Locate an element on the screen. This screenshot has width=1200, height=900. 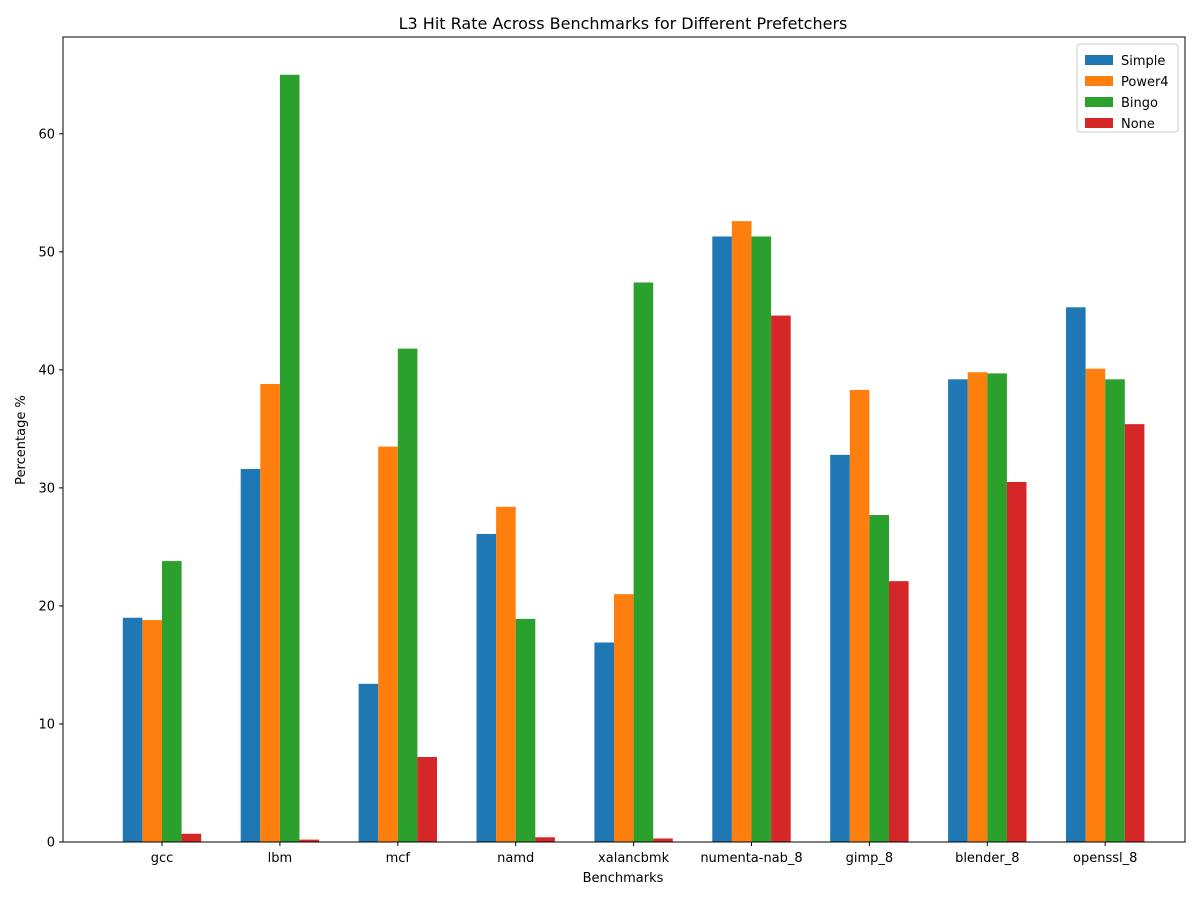
y-axis: 0 10 20 30 40 50 60 is located at coordinates (50, 489).